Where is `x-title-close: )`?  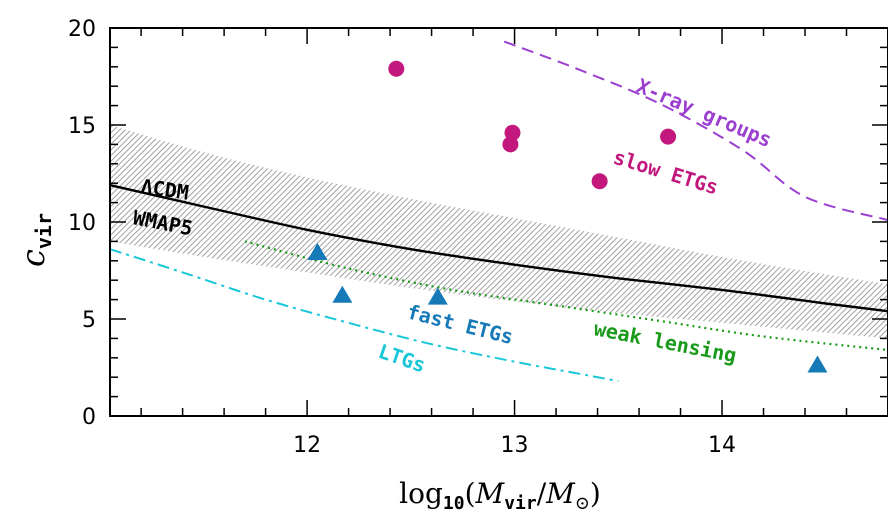 x-title-close: ) is located at coordinates (595, 493).